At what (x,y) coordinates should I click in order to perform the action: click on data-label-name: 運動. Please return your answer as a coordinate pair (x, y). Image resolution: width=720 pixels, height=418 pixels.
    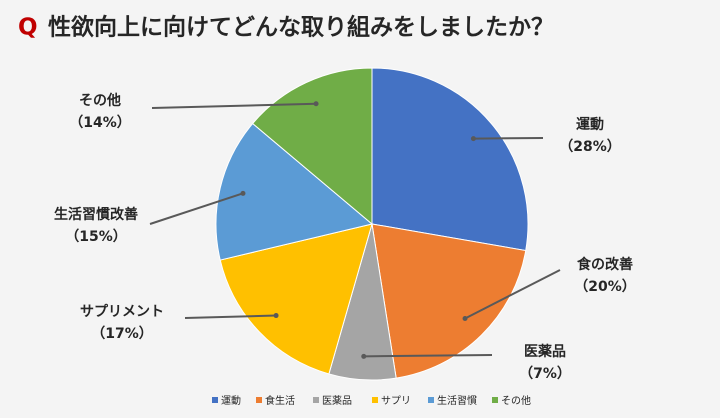
    Looking at the image, I should click on (590, 124).